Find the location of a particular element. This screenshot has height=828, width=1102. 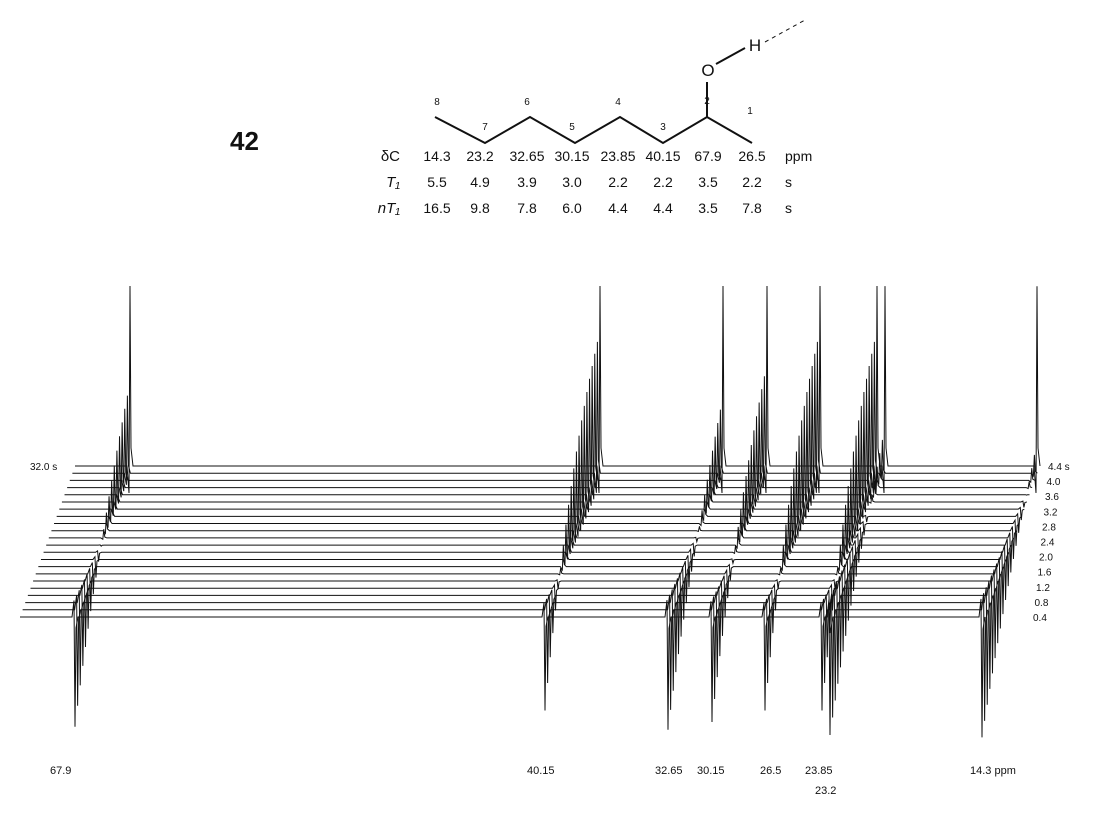

cell-value: 23.2 is located at coordinates (479, 156).